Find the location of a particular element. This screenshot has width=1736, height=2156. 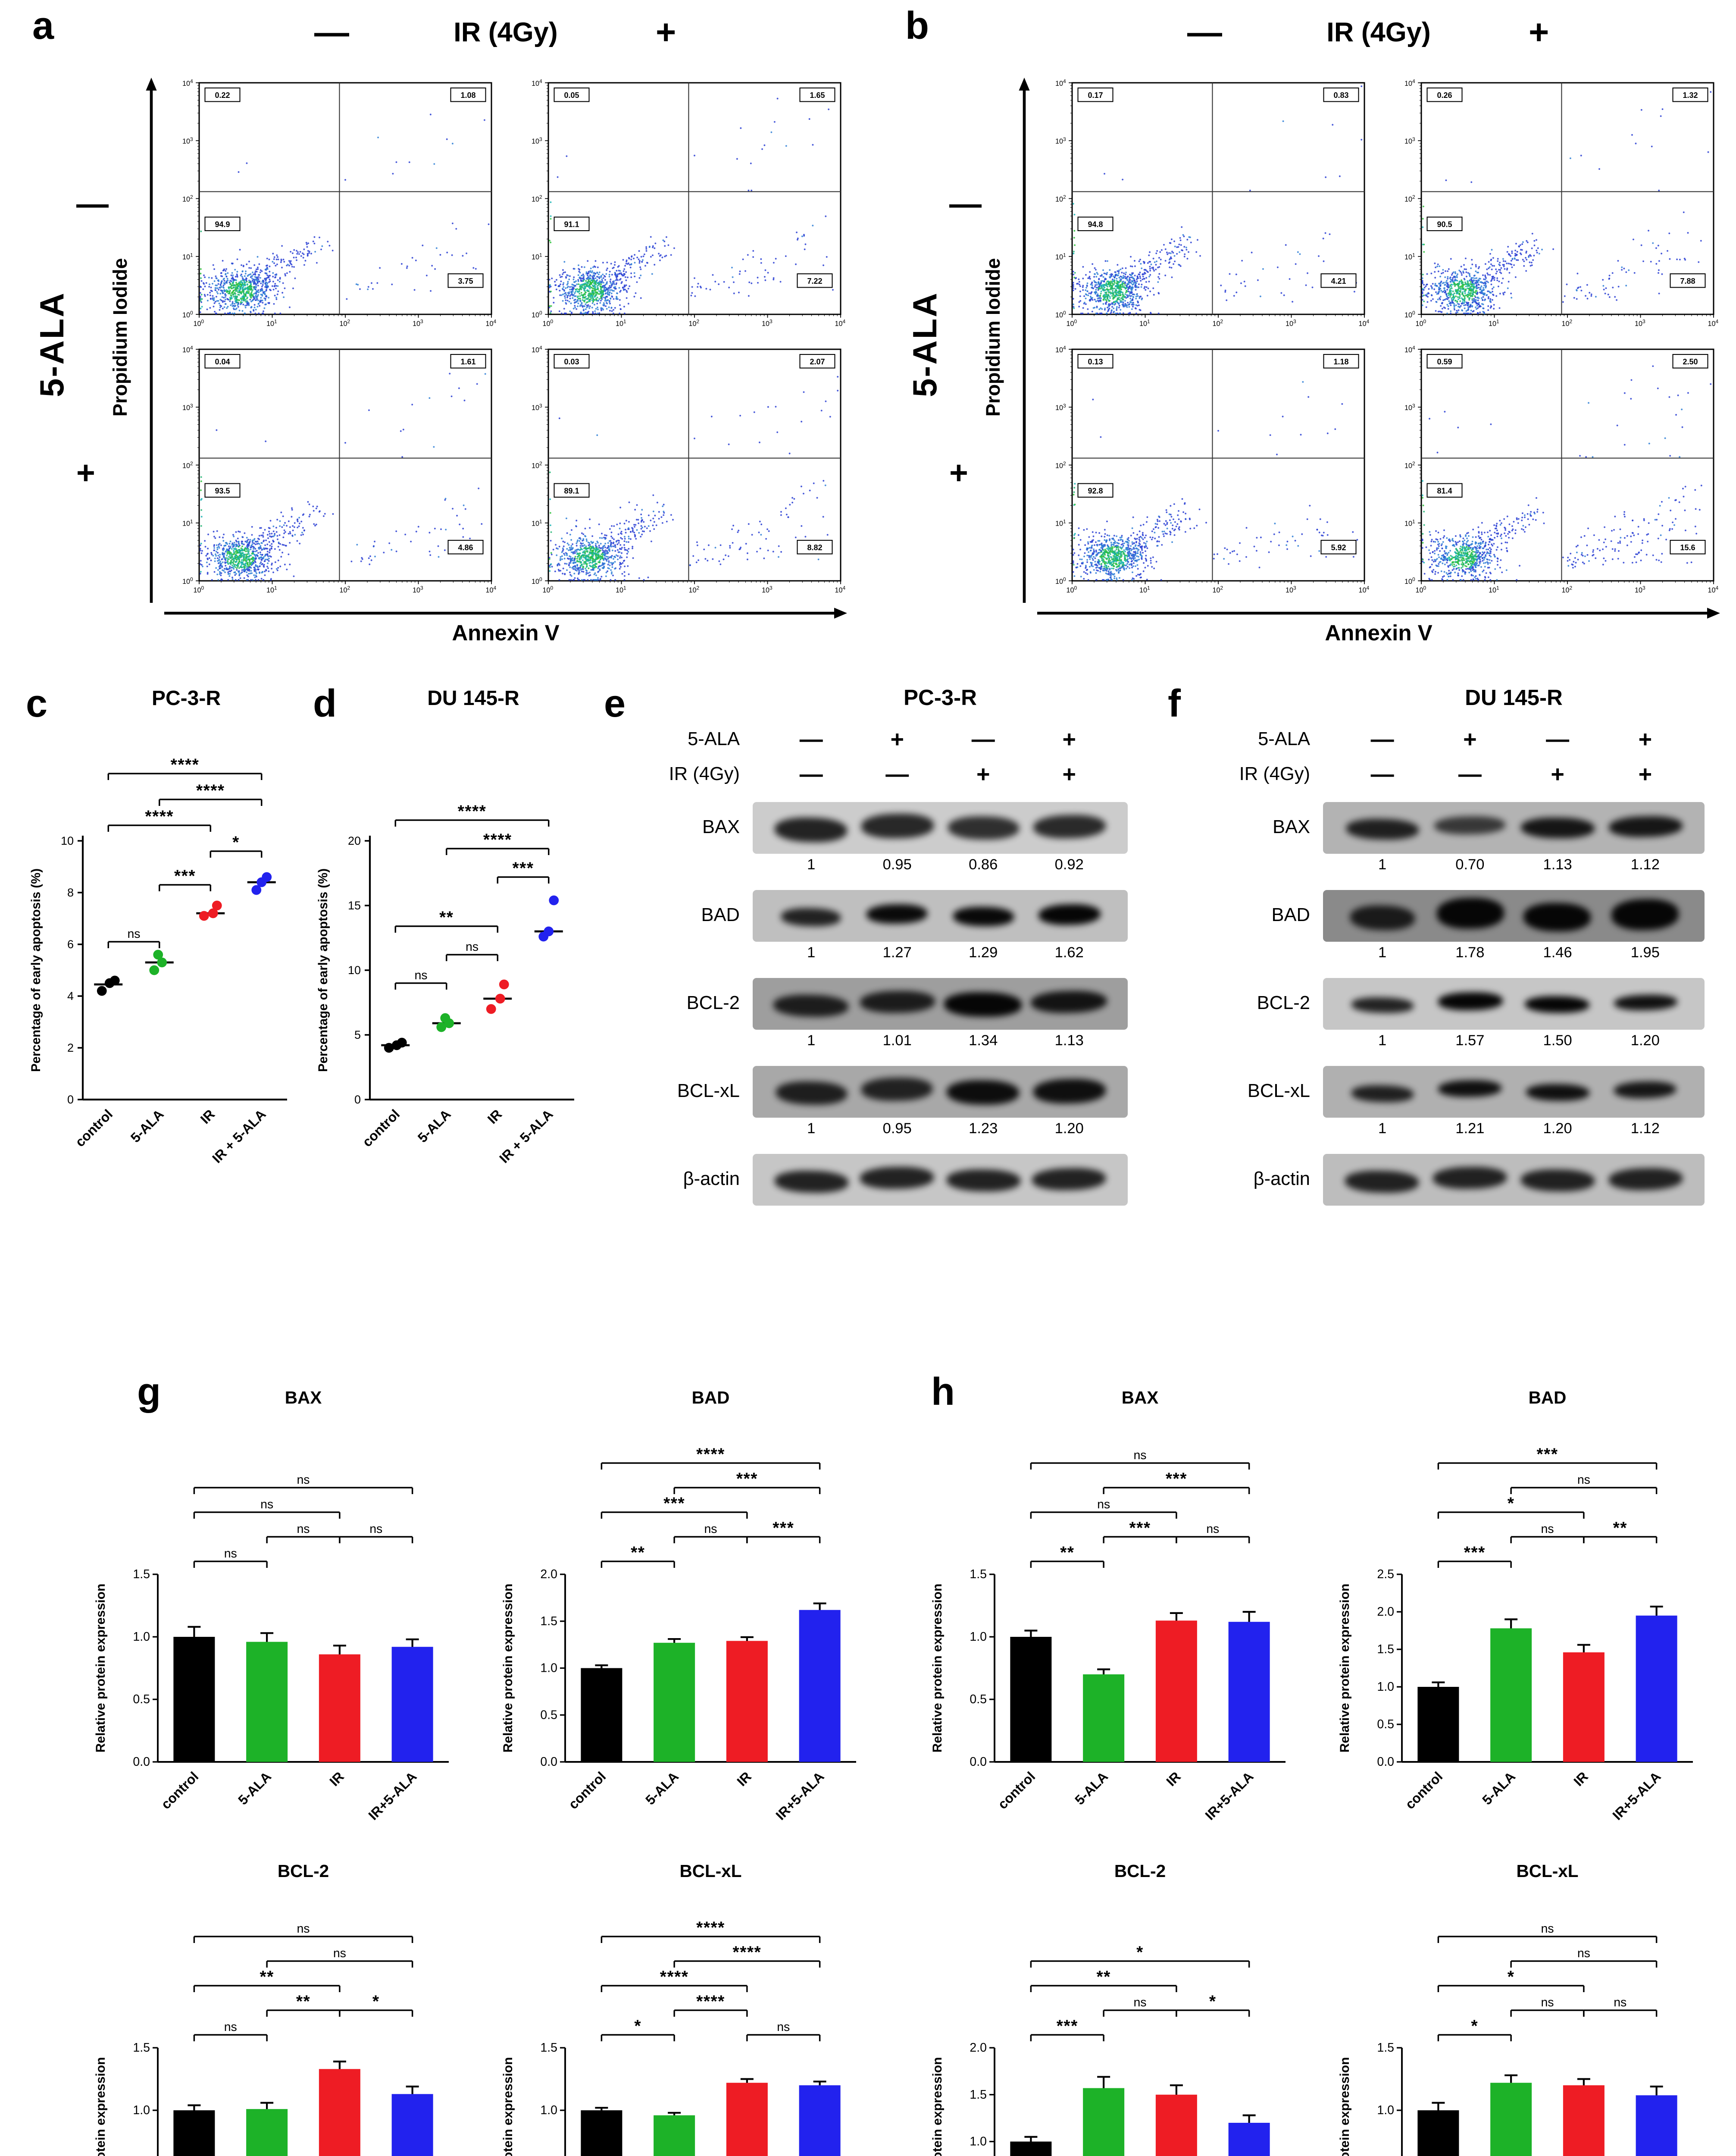

row-sign-minus: — is located at coordinates (92, 204).